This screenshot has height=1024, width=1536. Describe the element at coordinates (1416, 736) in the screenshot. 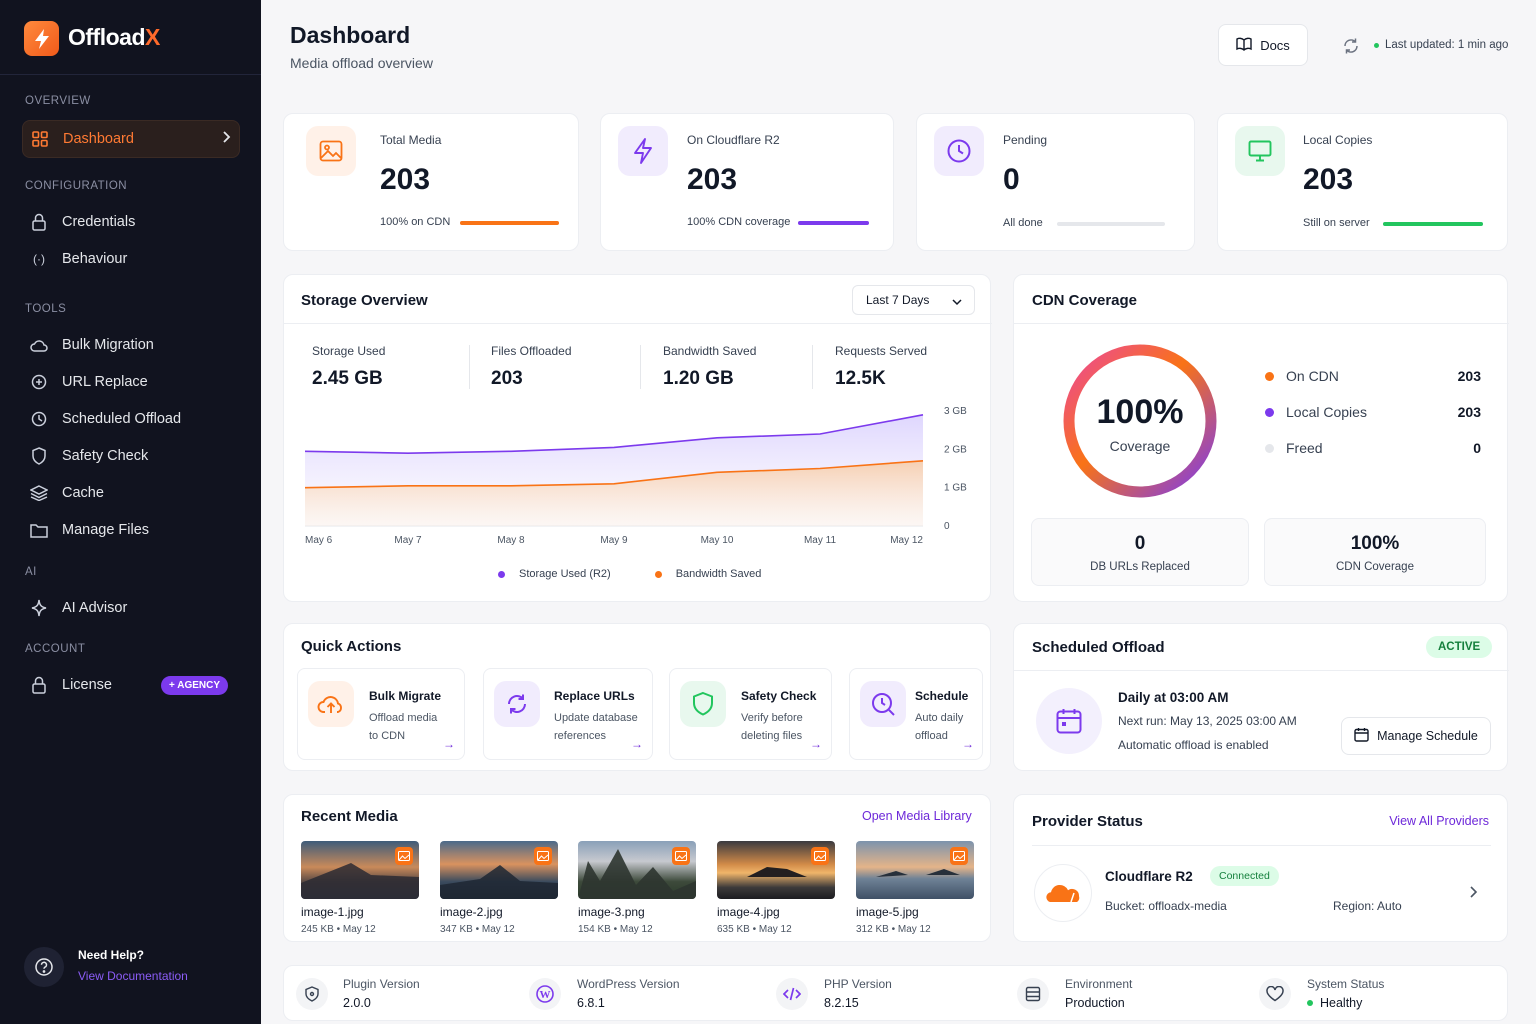

I see `manage-schedule-button: Manage Schedule` at that location.